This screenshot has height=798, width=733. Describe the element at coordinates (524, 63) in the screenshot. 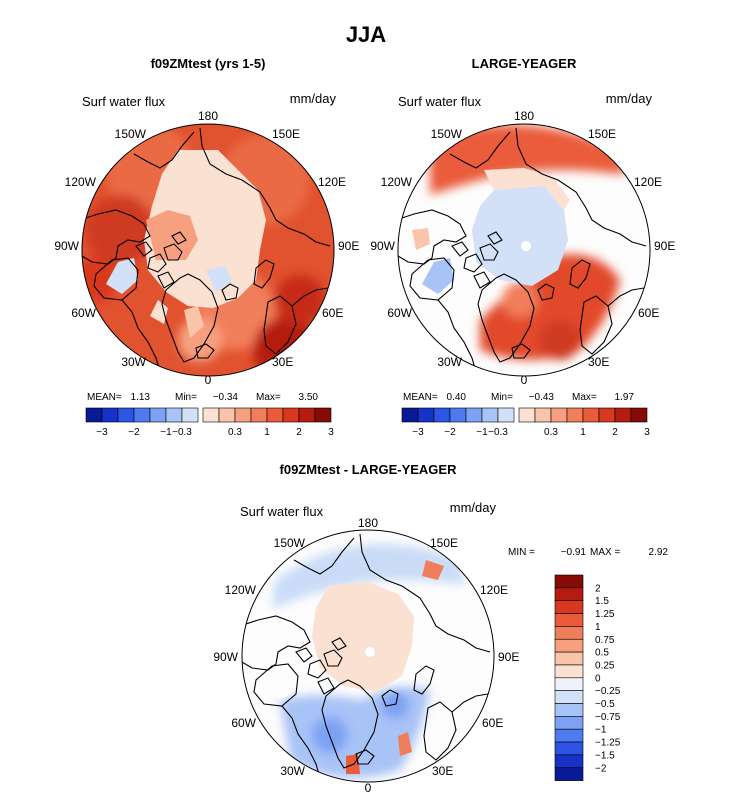

I see `panel-obs-title: LARGE-YEAGER` at that location.